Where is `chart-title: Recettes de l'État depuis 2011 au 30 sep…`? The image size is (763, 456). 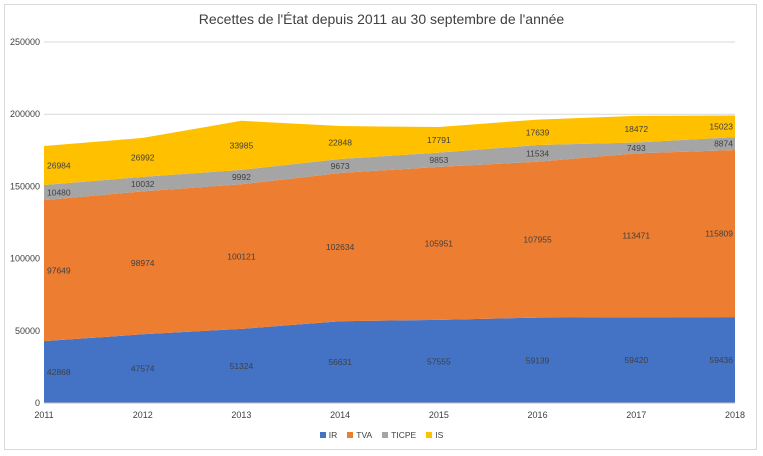 chart-title: Recettes de l'État depuis 2011 au 30 sep… is located at coordinates (381, 19).